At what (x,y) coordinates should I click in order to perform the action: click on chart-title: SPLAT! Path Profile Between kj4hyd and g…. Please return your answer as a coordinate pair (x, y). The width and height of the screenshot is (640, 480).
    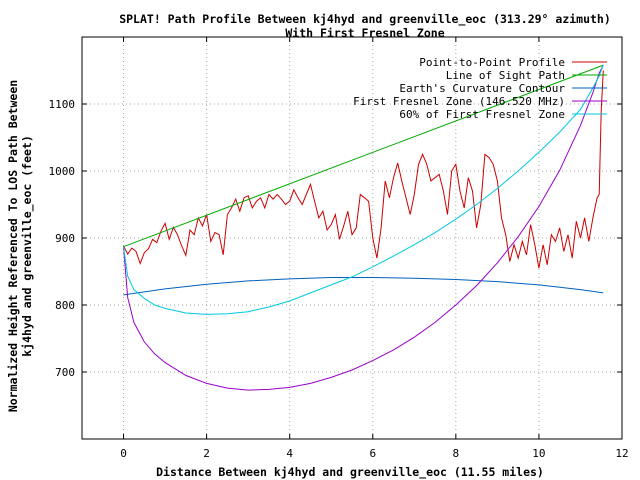
    Looking at the image, I should click on (365, 19).